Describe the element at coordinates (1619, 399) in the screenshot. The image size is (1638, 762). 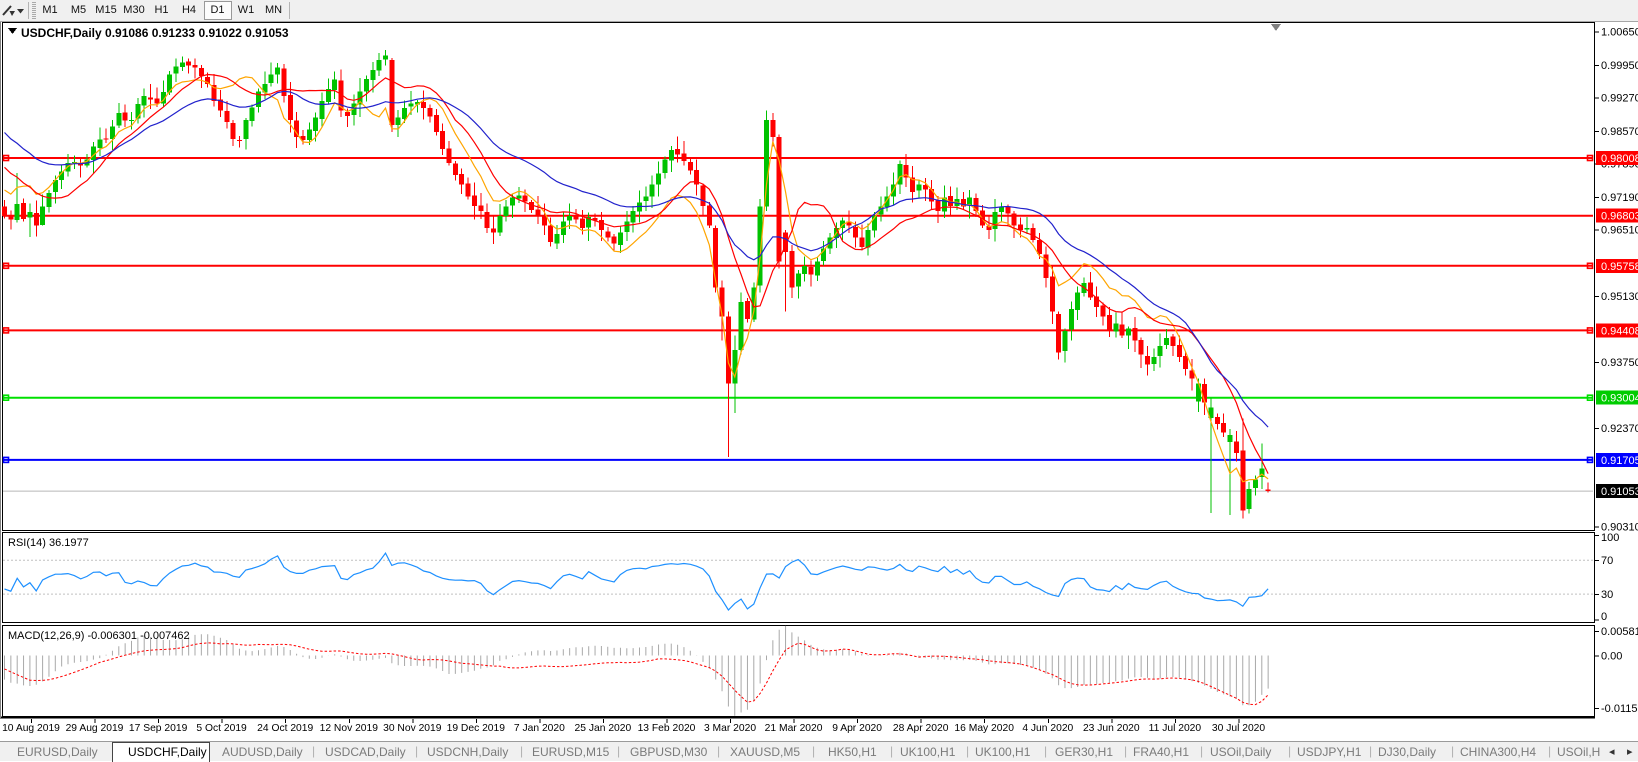
I see `svg-text: 0.93004` at that location.